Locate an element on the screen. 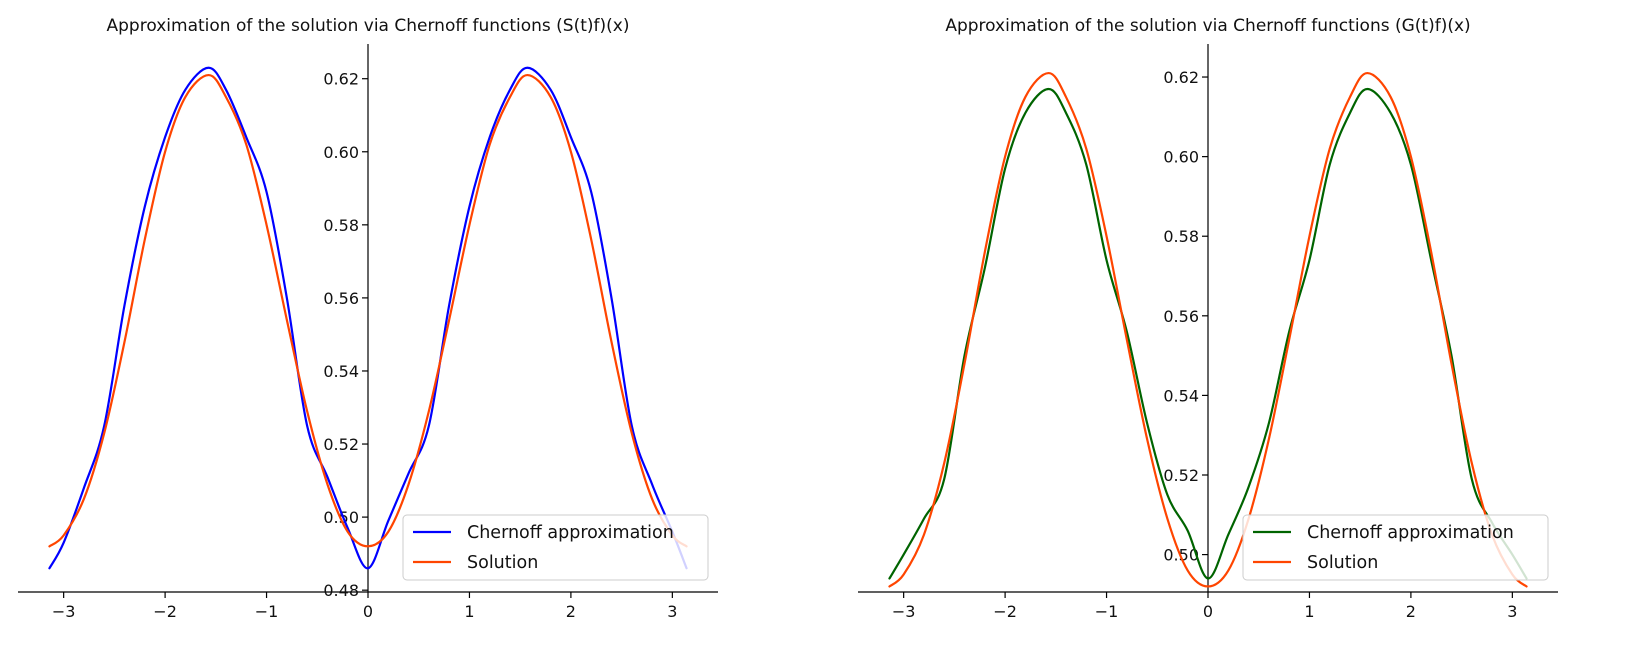 The width and height of the screenshot is (1627, 655). y-tick-label: 0.48 is located at coordinates (341, 590).